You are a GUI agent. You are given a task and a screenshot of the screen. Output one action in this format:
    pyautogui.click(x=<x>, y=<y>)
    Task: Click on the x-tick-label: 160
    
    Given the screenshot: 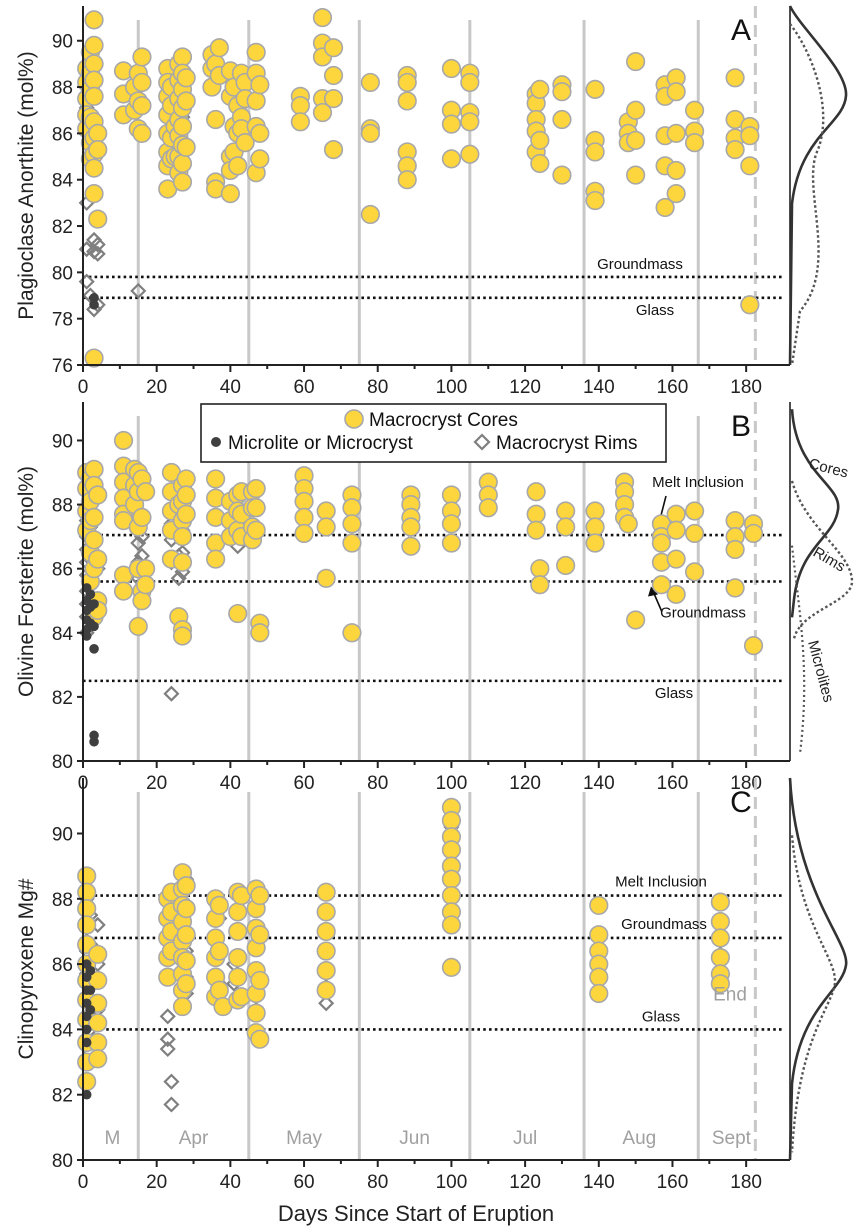 What is the action you would take?
    pyautogui.click(x=673, y=1182)
    